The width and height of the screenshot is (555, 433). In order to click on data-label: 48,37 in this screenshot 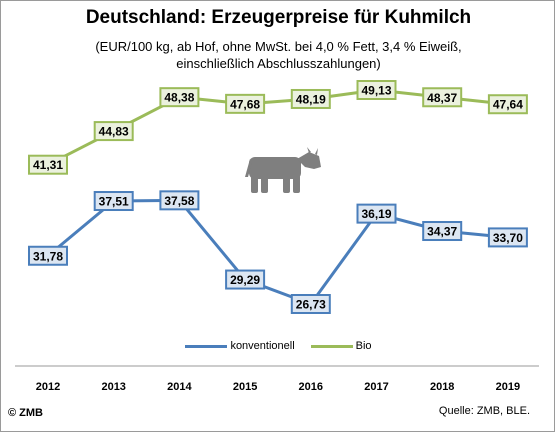, I will do `click(442, 98)`.